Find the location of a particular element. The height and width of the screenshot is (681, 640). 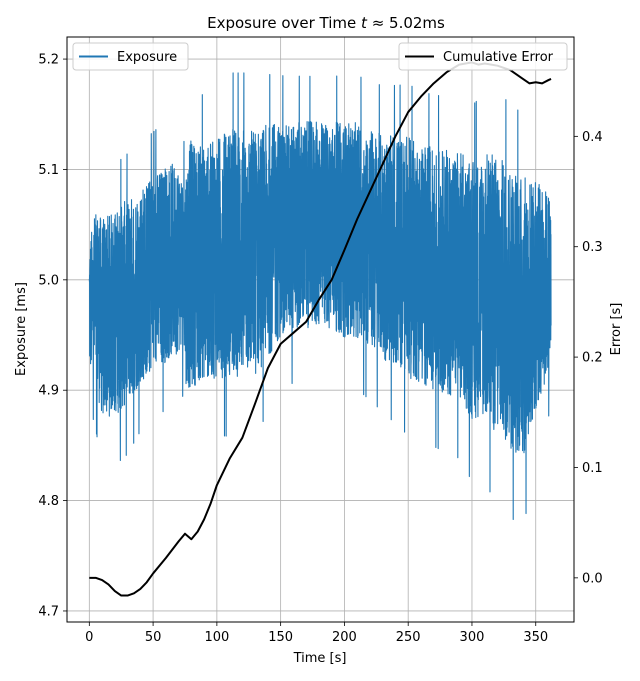

x-tick-label: 100 is located at coordinates (216, 637).